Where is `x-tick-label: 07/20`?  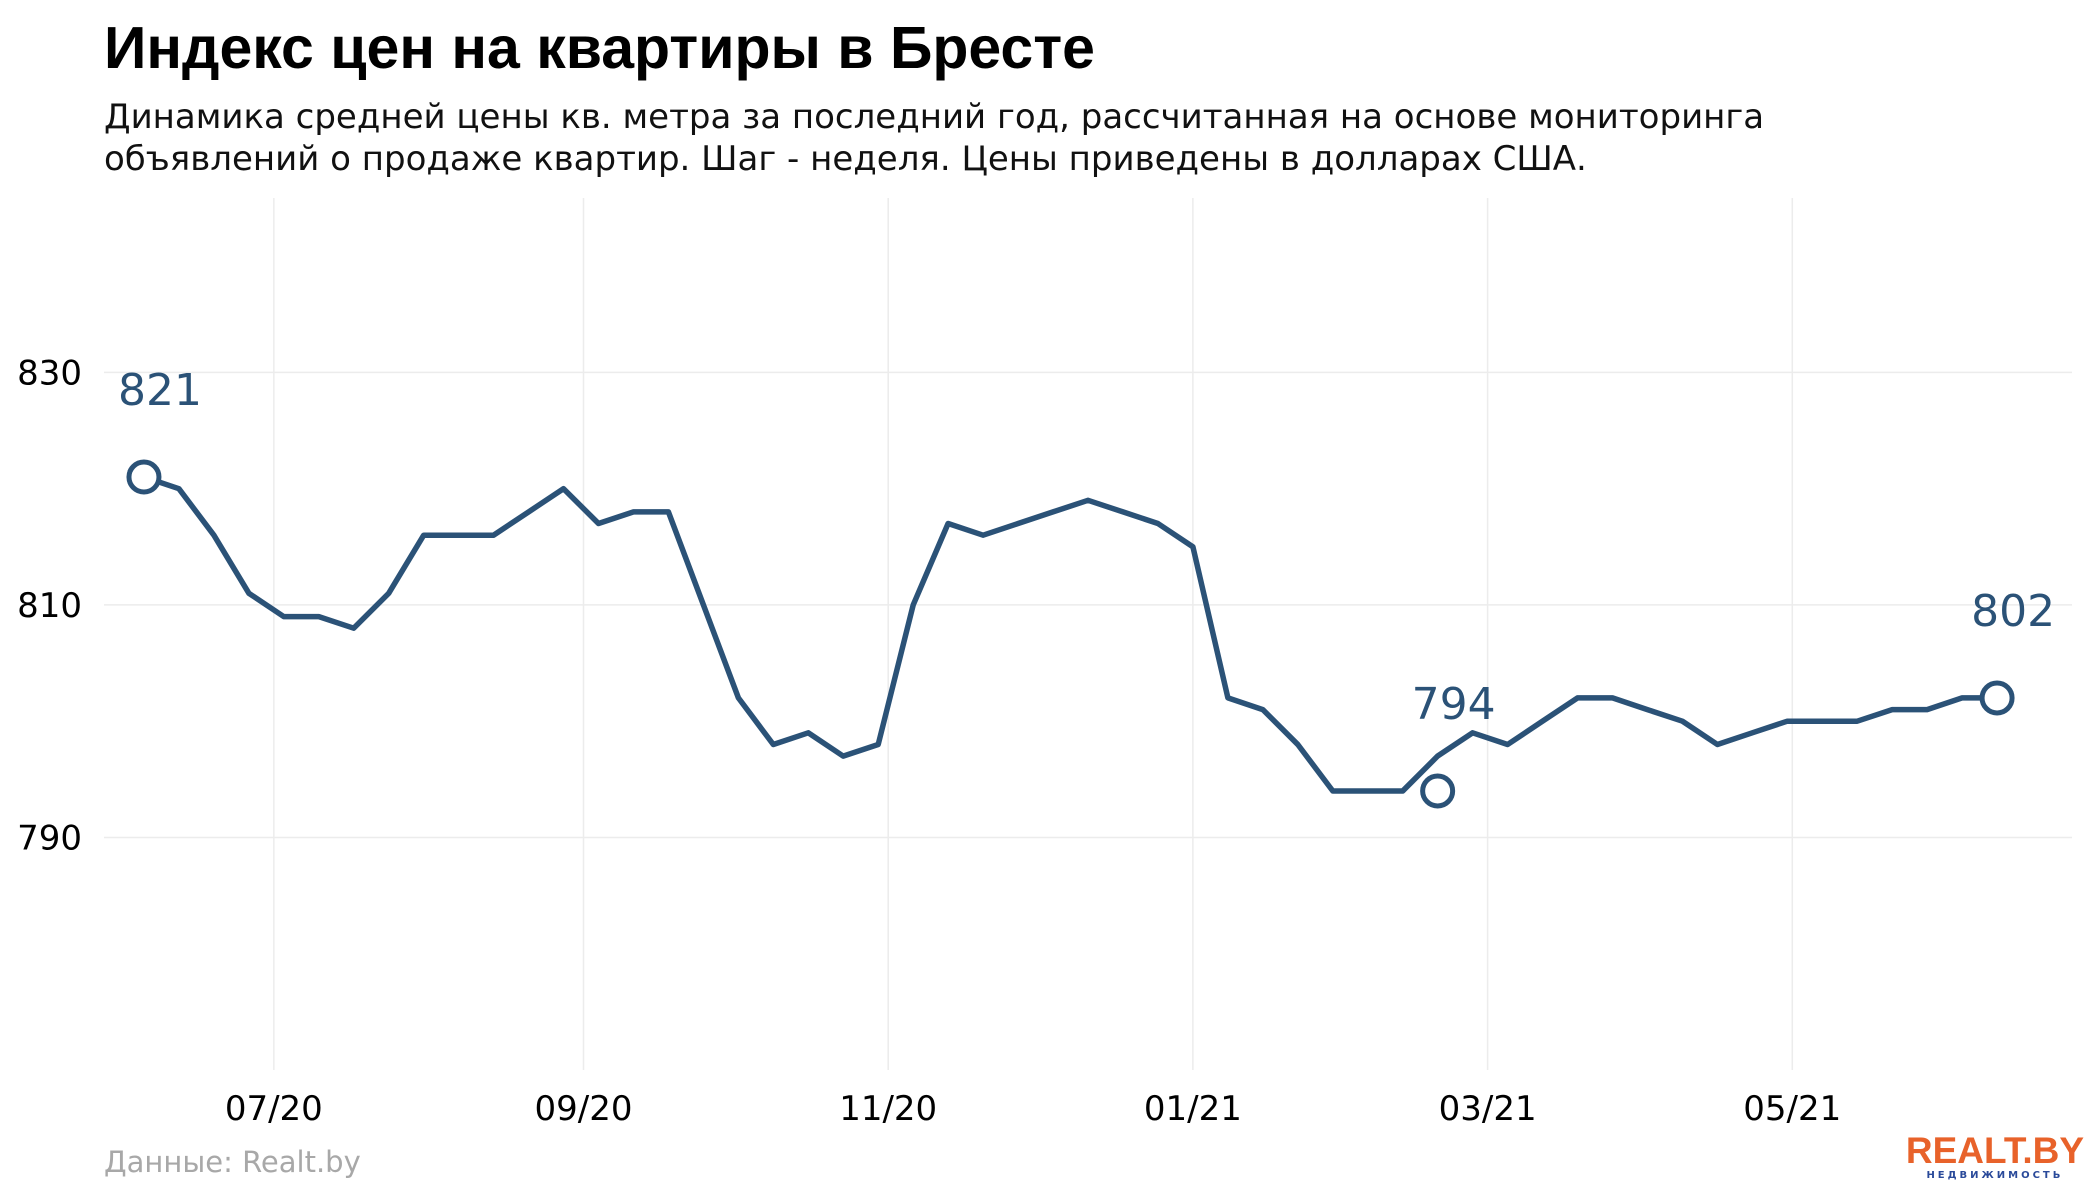 x-tick-label: 07/20 is located at coordinates (274, 1109).